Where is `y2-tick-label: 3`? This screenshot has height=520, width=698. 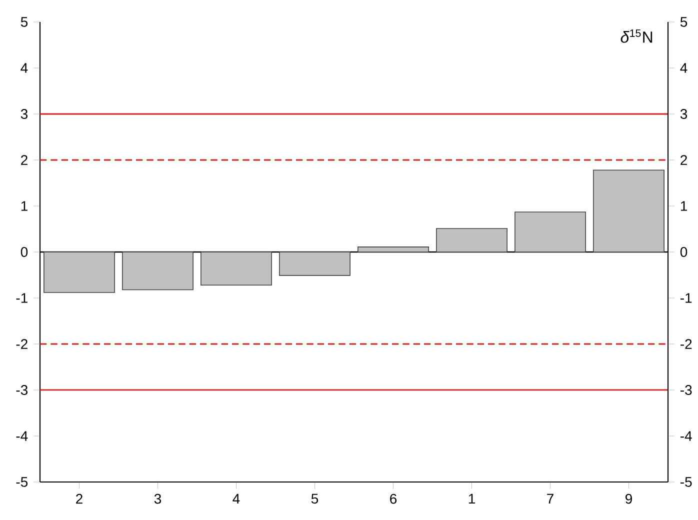
y2-tick-label: 3 is located at coordinates (684, 114).